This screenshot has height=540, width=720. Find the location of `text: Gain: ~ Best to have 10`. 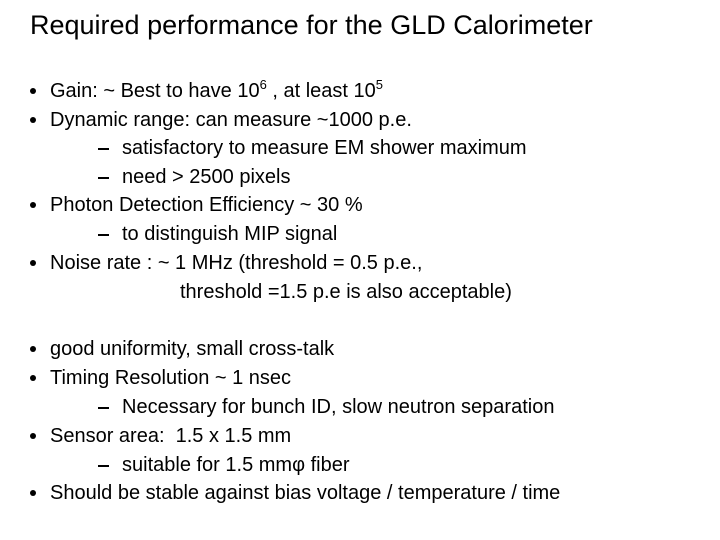

text: Gain: ~ Best to have 10 is located at coordinates (155, 91).